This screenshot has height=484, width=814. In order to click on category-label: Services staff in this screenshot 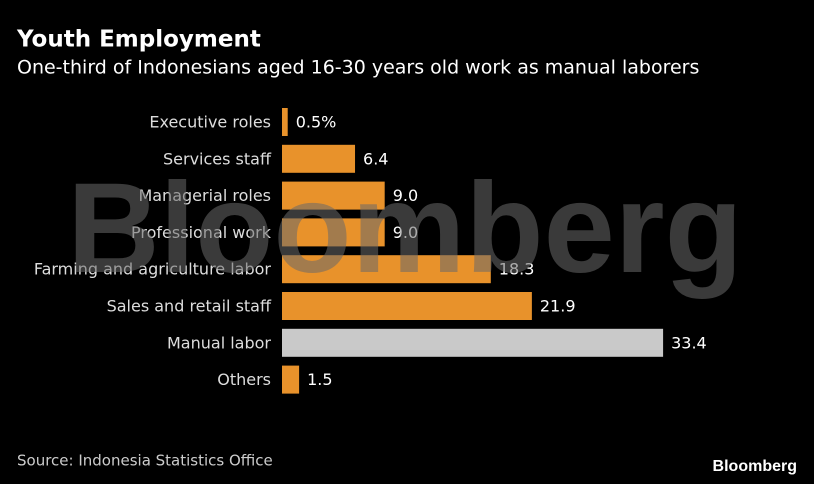, I will do `click(217, 158)`.